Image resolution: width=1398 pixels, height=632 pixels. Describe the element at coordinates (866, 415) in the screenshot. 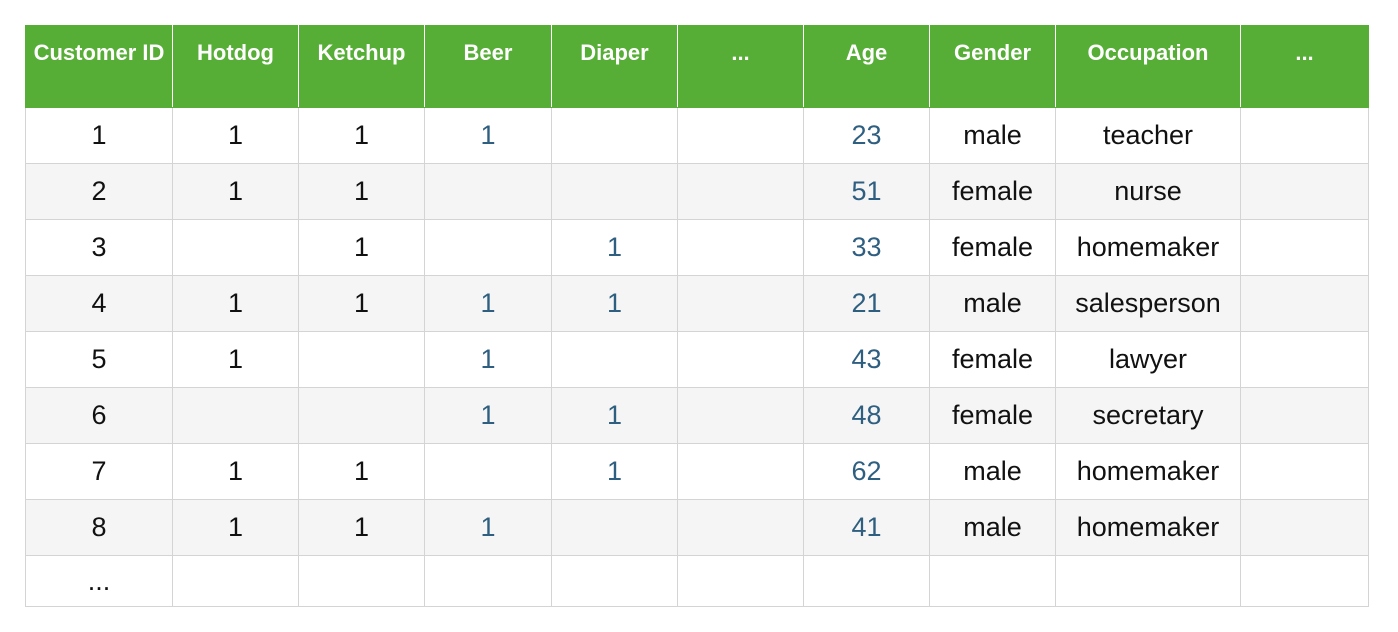

I see `cell-age: 48` at that location.